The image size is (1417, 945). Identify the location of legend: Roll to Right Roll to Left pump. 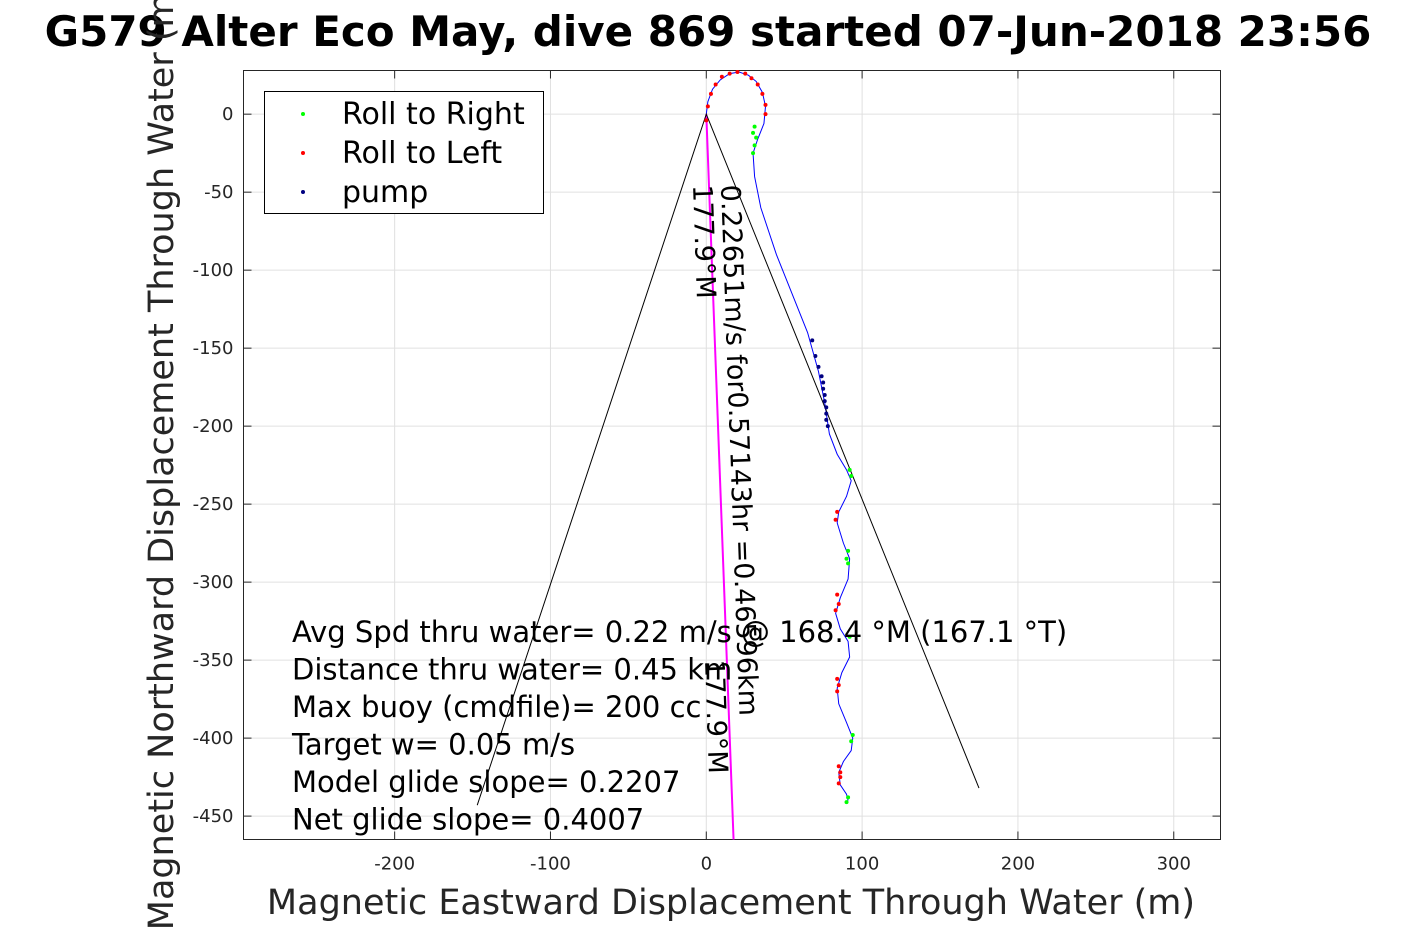
(404, 152).